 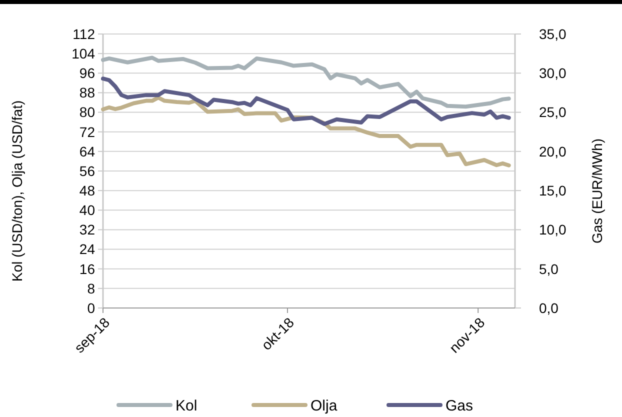 What do you see at coordinates (187, 405) in the screenshot?
I see `legend-label: Kol` at bounding box center [187, 405].